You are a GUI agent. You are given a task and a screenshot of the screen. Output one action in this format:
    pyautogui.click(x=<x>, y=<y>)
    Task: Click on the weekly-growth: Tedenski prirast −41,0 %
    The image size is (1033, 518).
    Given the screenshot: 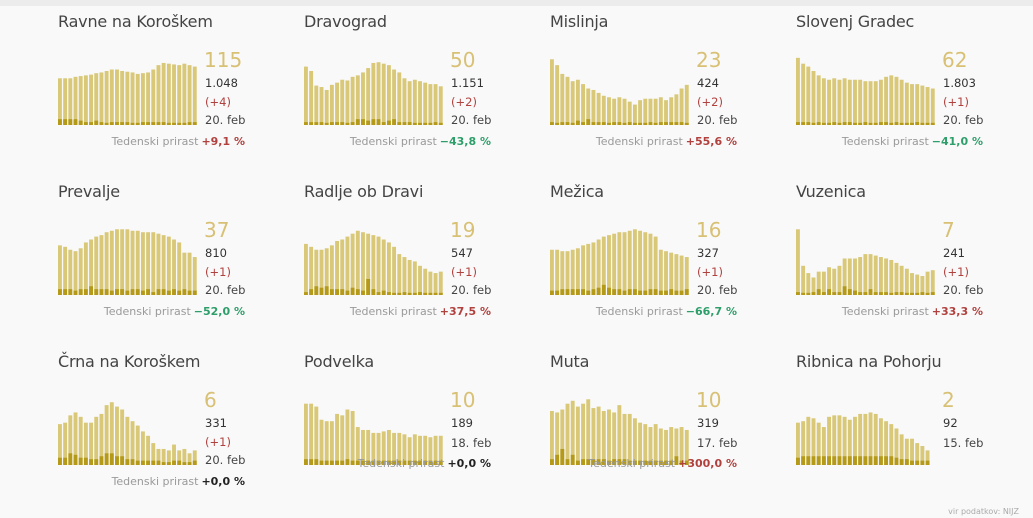 What is the action you would take?
    pyautogui.click(x=912, y=141)
    